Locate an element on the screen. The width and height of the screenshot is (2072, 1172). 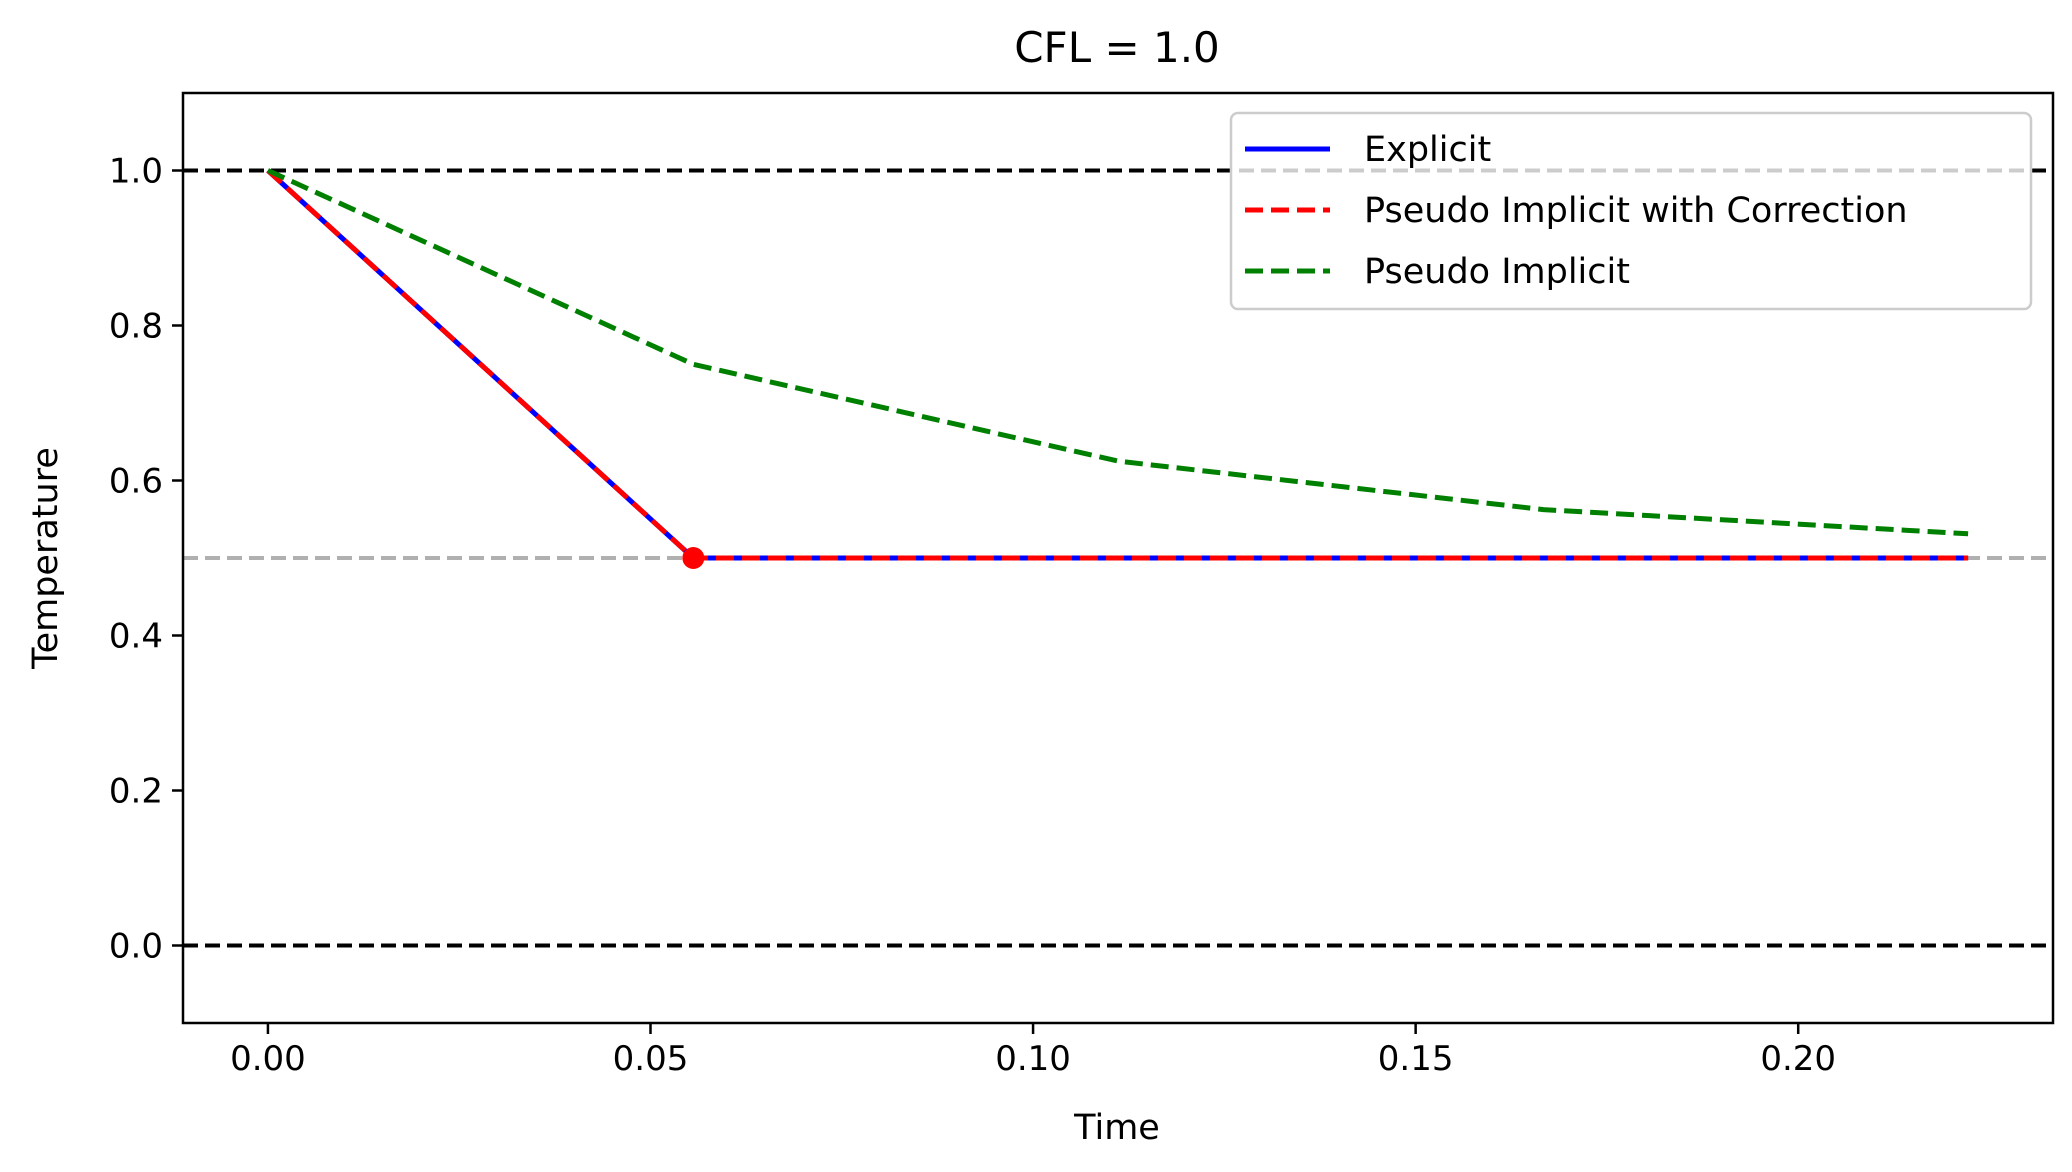
x-tick-label: 0.20 is located at coordinates (1798, 1059).